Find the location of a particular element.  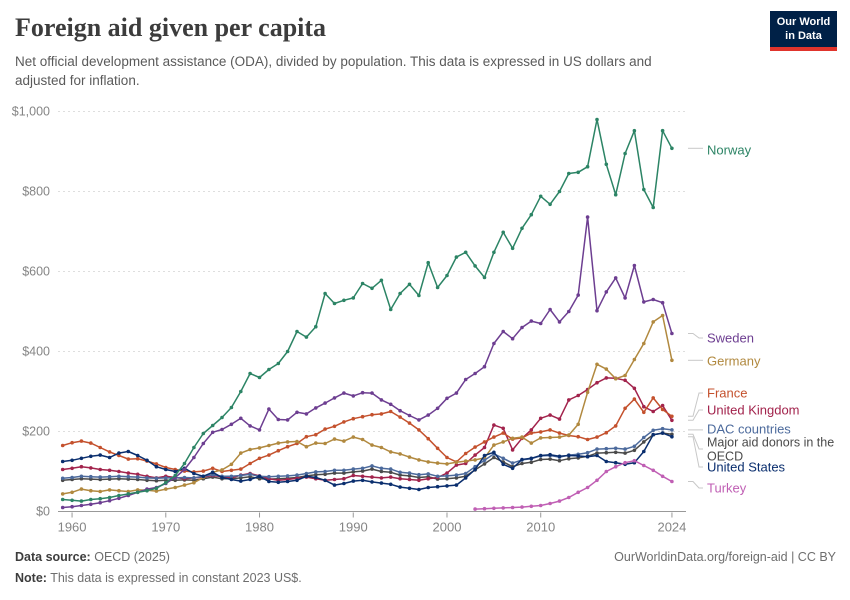

series-united-states is located at coordinates (367, 461).